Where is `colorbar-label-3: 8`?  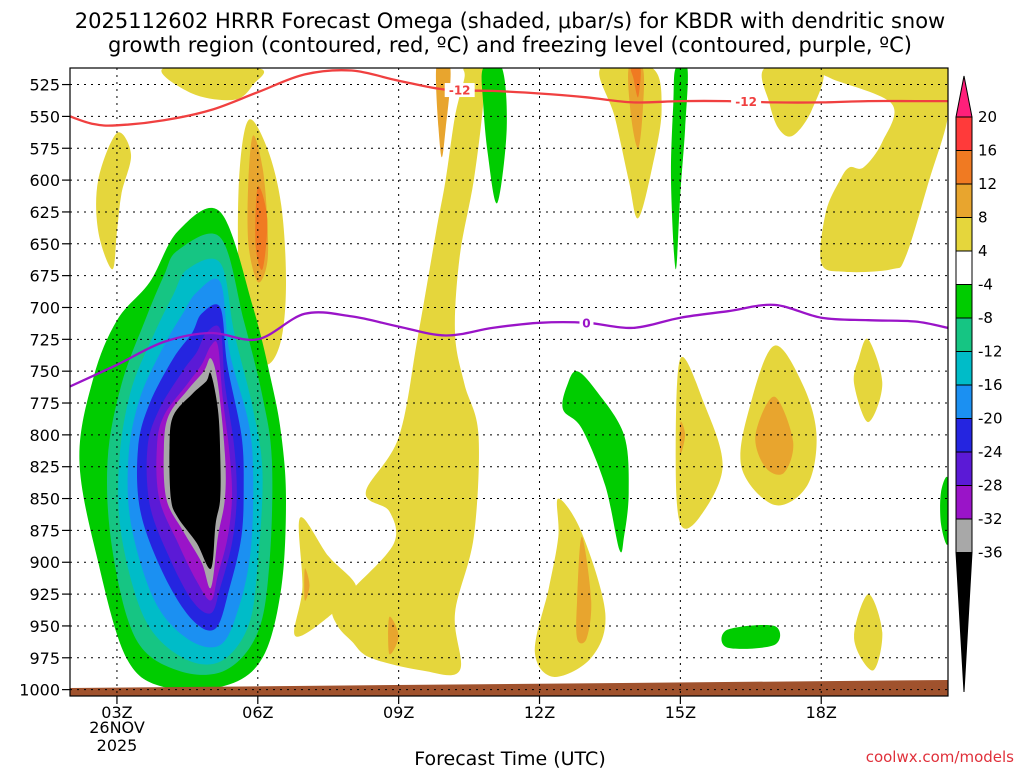
colorbar-label-3: 8 is located at coordinates (983, 218).